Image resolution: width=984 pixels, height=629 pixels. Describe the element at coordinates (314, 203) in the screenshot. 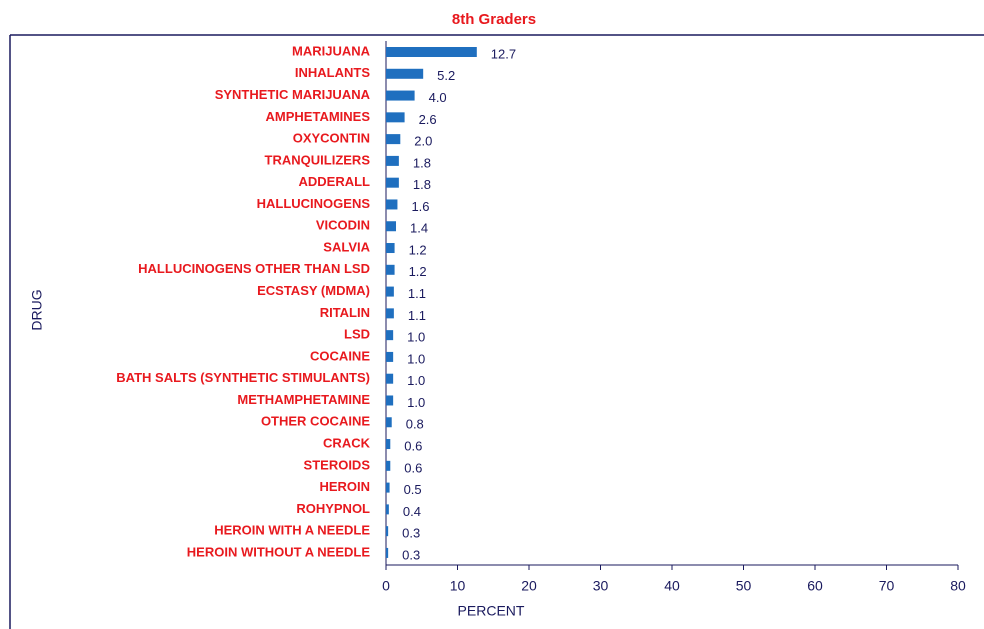

I see `y-tick-label: HALLUCINOGENS` at that location.